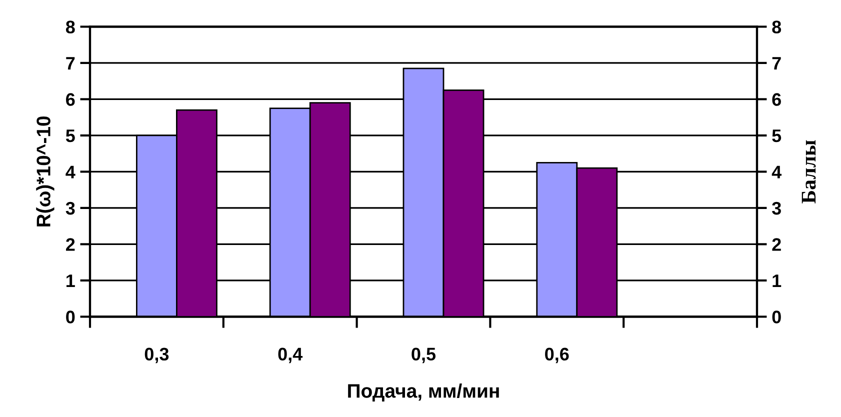 Image resolution: width=841 pixels, height=417 pixels. I want to click on y2-axis-title: Баллы, so click(809, 172).